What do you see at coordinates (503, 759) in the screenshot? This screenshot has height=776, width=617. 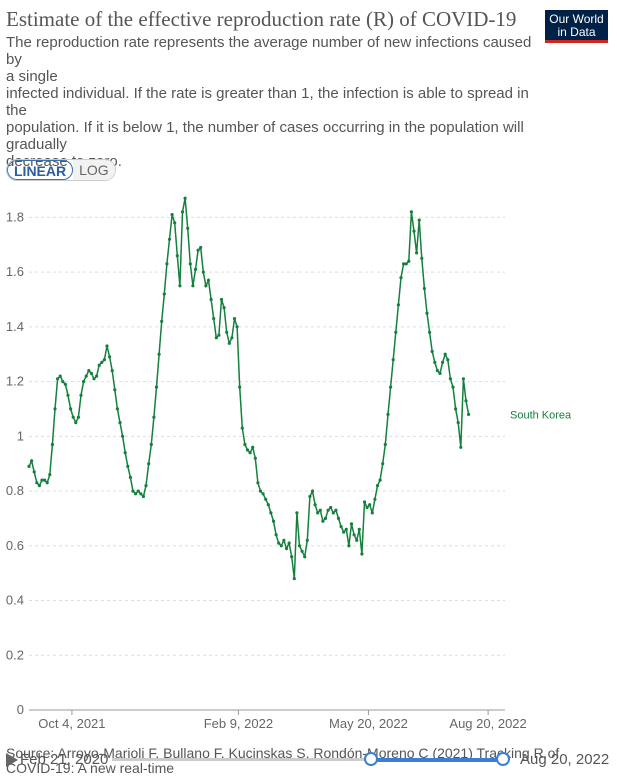 I see `timeline-end-handle` at bounding box center [503, 759].